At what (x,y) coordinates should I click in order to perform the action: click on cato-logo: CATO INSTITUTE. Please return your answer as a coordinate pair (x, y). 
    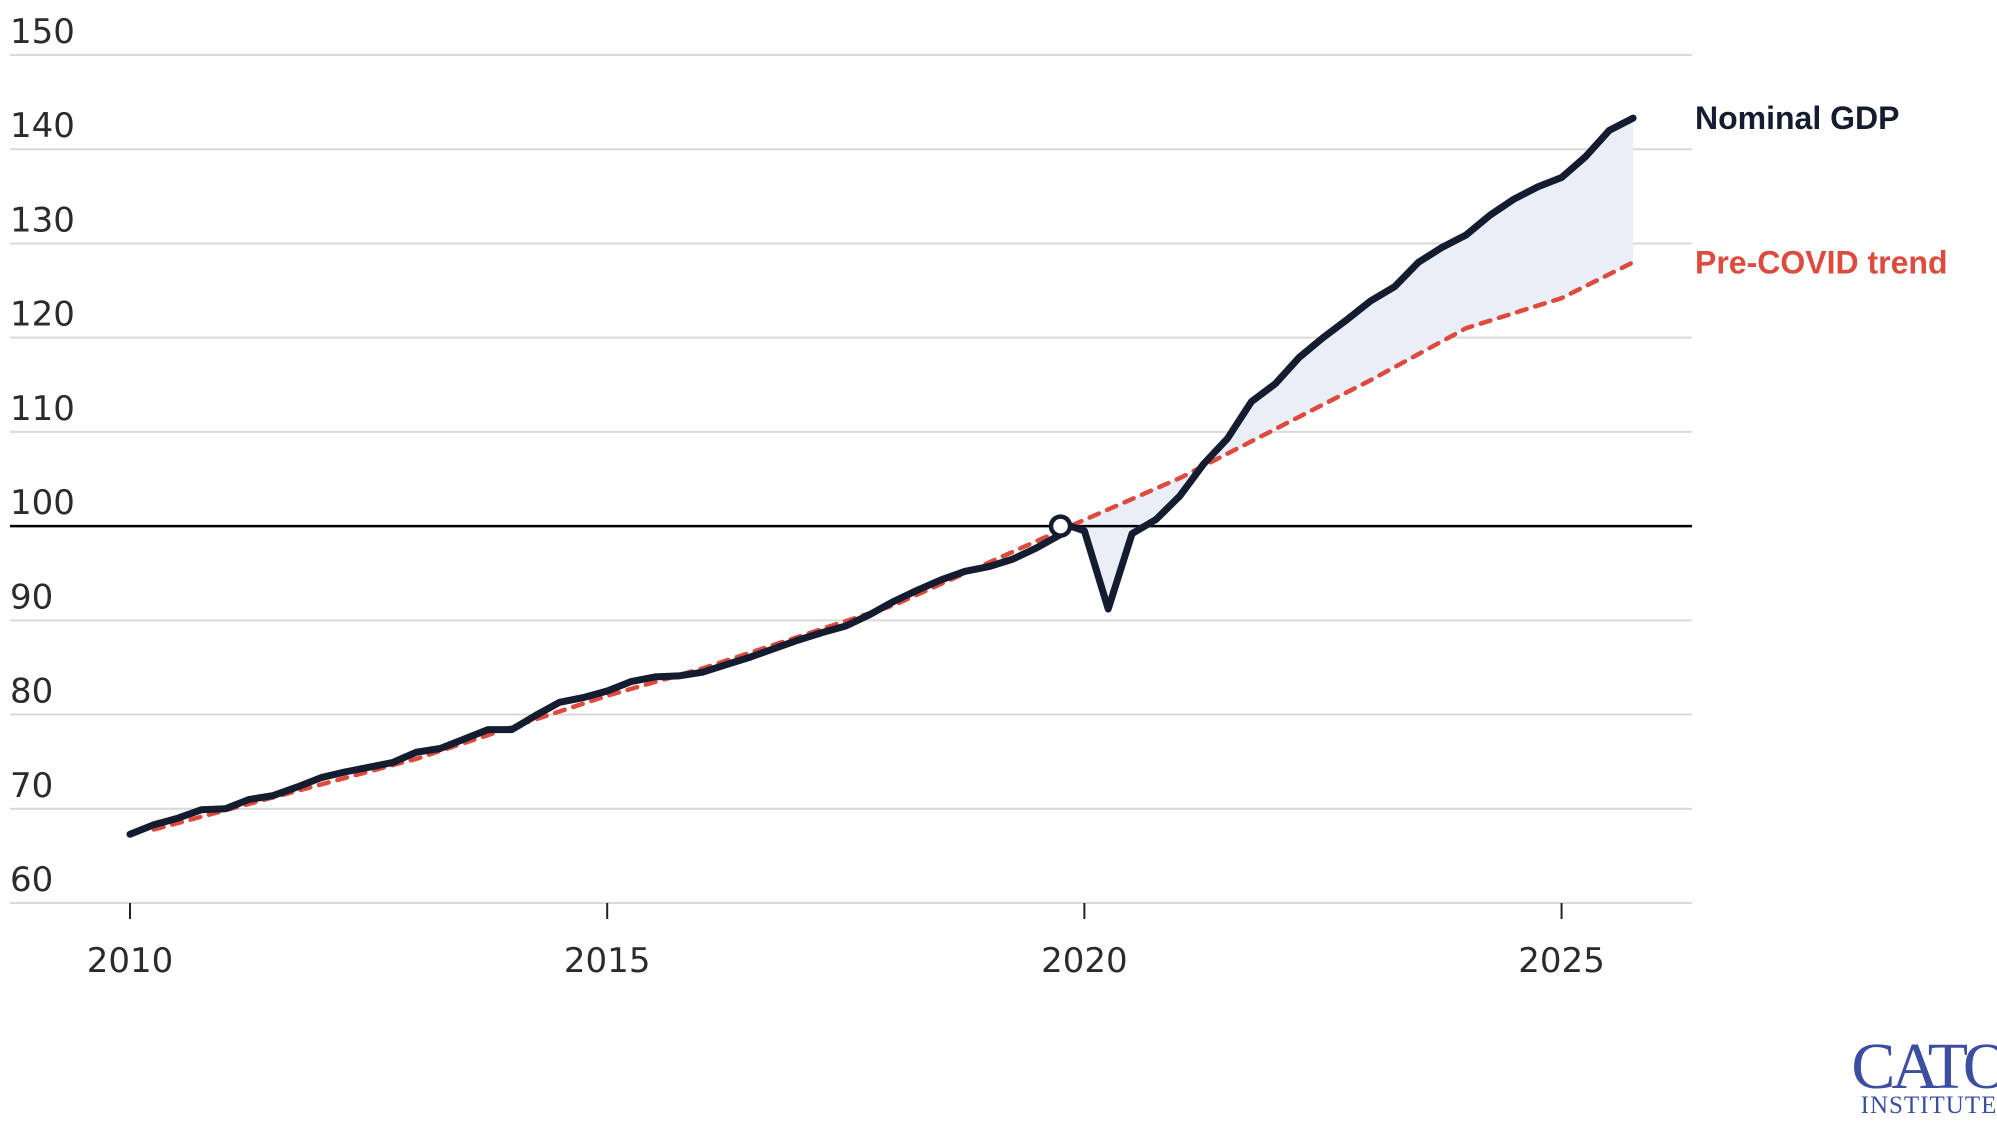
    Looking at the image, I should click on (1924, 1074).